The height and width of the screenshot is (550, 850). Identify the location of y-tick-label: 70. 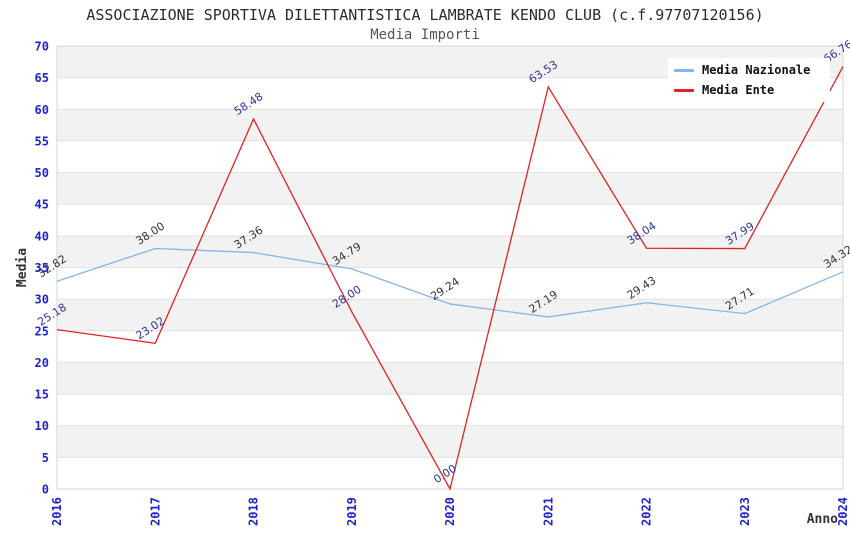
(42, 47).